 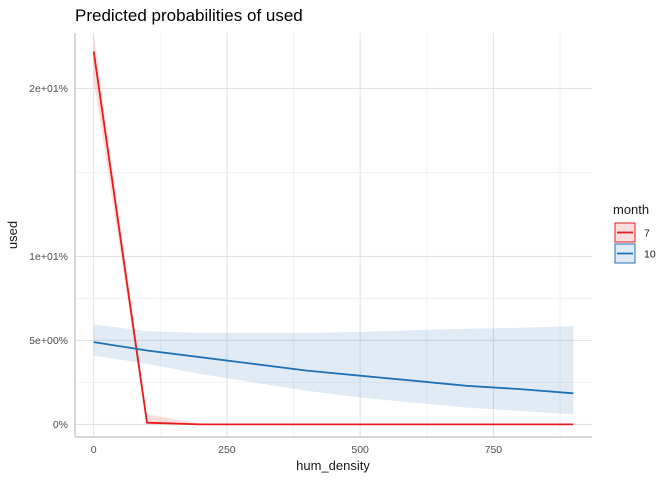 What do you see at coordinates (631, 209) in the screenshot?
I see `legend-title: month` at bounding box center [631, 209].